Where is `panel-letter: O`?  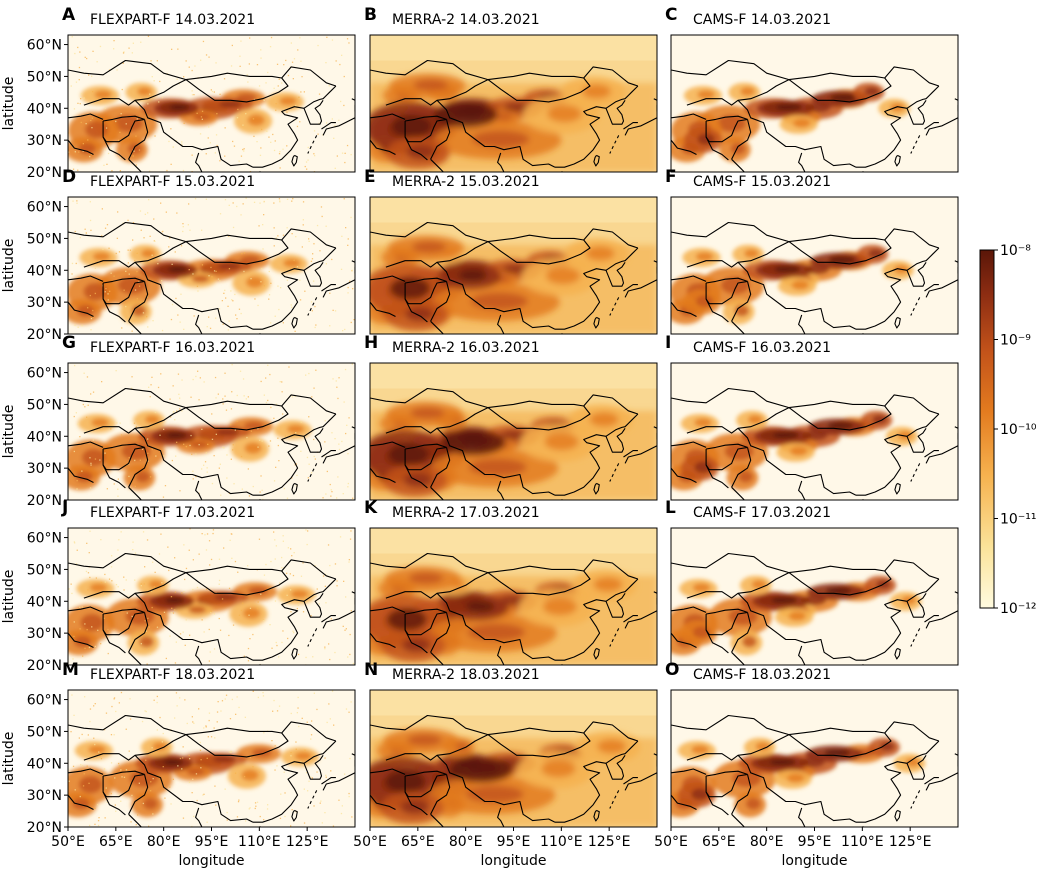
panel-letter: O is located at coordinates (672, 670).